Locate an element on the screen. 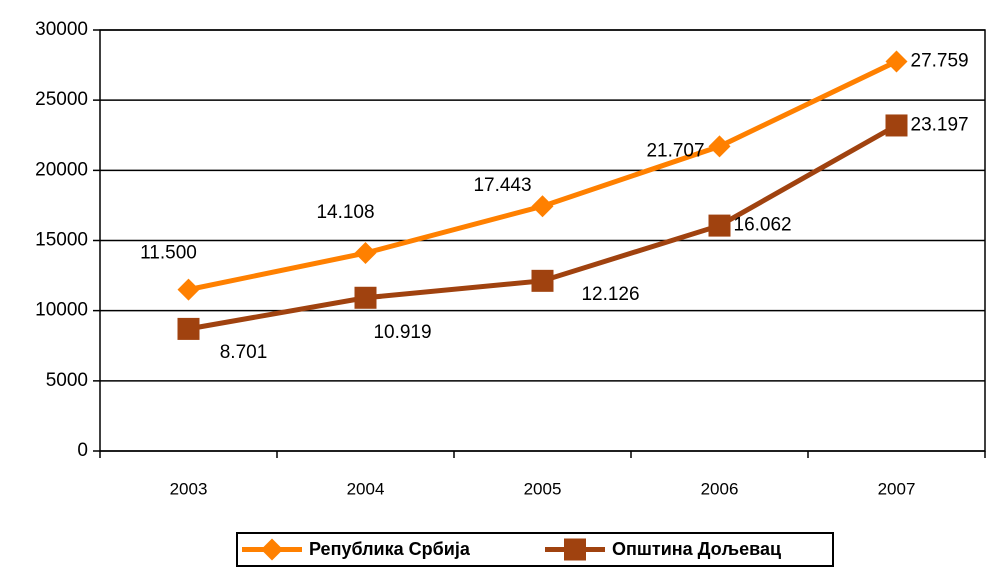 The height and width of the screenshot is (568, 1001). x-tick-label: 2003 is located at coordinates (189, 488).